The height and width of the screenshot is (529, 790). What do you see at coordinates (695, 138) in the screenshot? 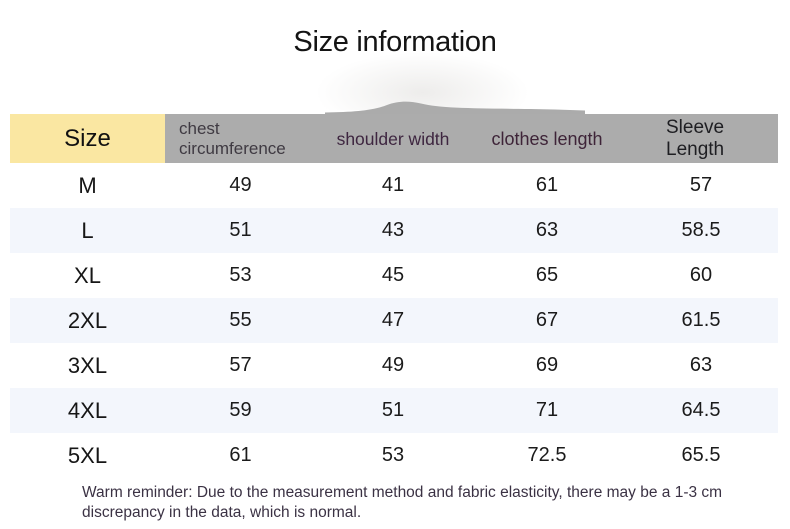
I see `header-col-sleeve-length: Sleeve Length` at bounding box center [695, 138].